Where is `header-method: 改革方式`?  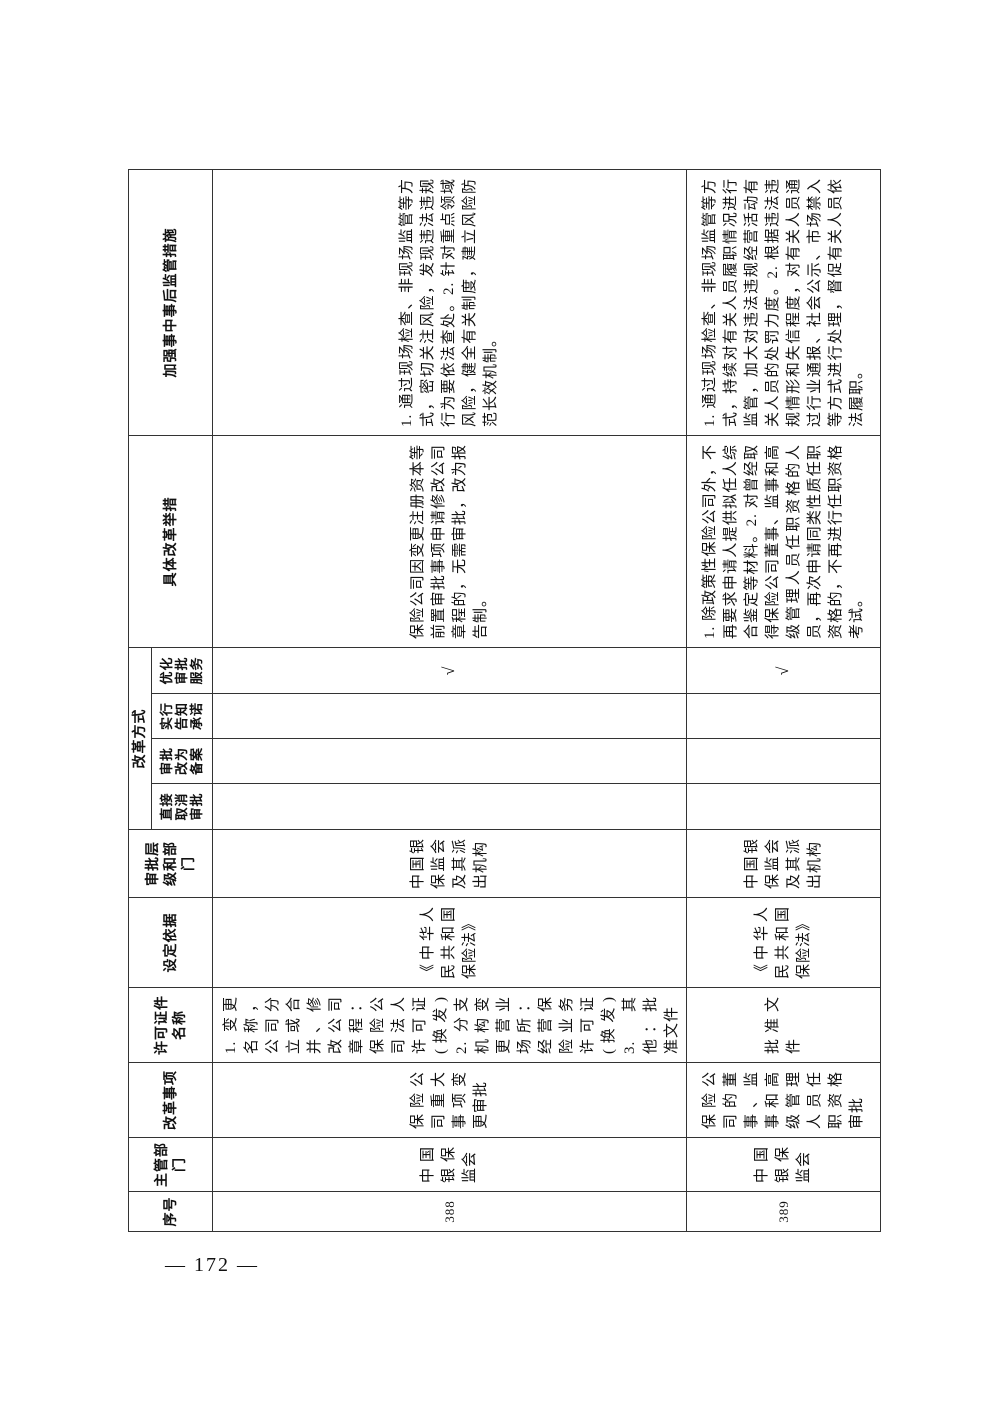
header-method: 改革方式 is located at coordinates (140, 738).